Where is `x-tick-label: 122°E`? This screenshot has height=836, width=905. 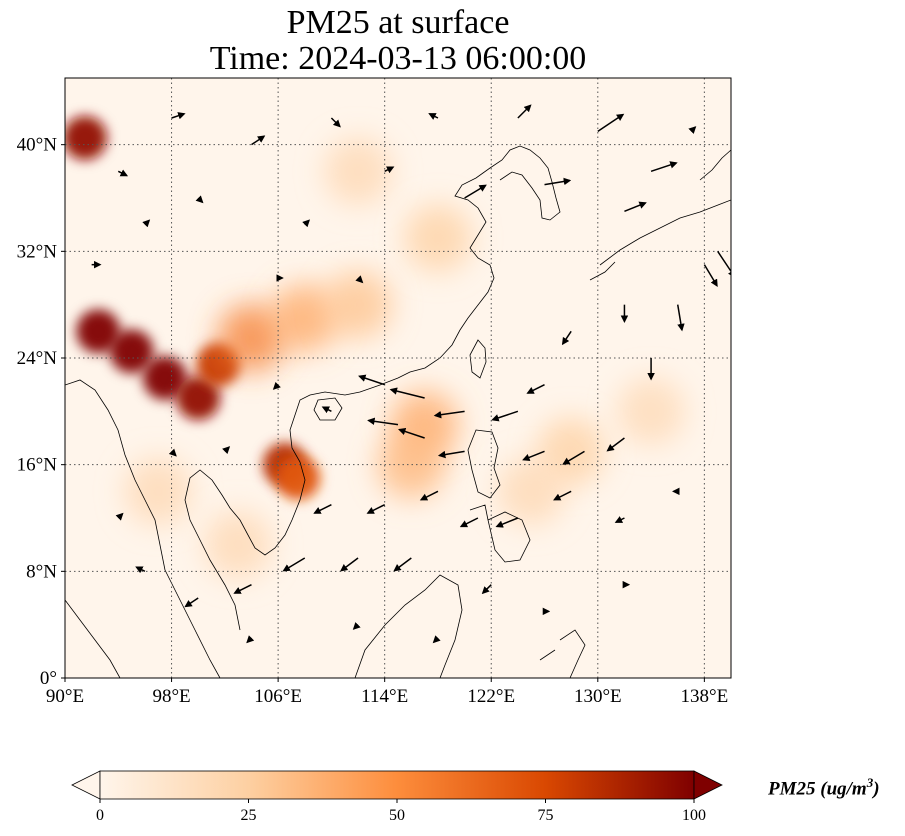
x-tick-label: 122°E is located at coordinates (491, 696).